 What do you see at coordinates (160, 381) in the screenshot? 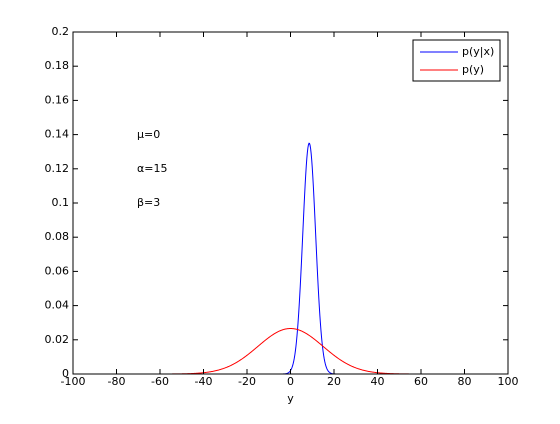
I see `x-tick-label: -60` at bounding box center [160, 381].